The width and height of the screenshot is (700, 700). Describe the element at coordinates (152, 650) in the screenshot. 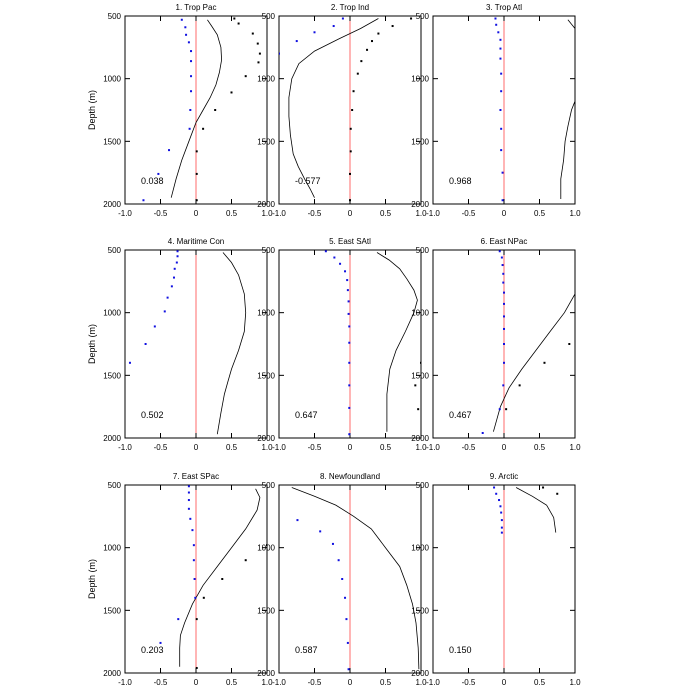

I see `correlation-value: 0.203` at that location.